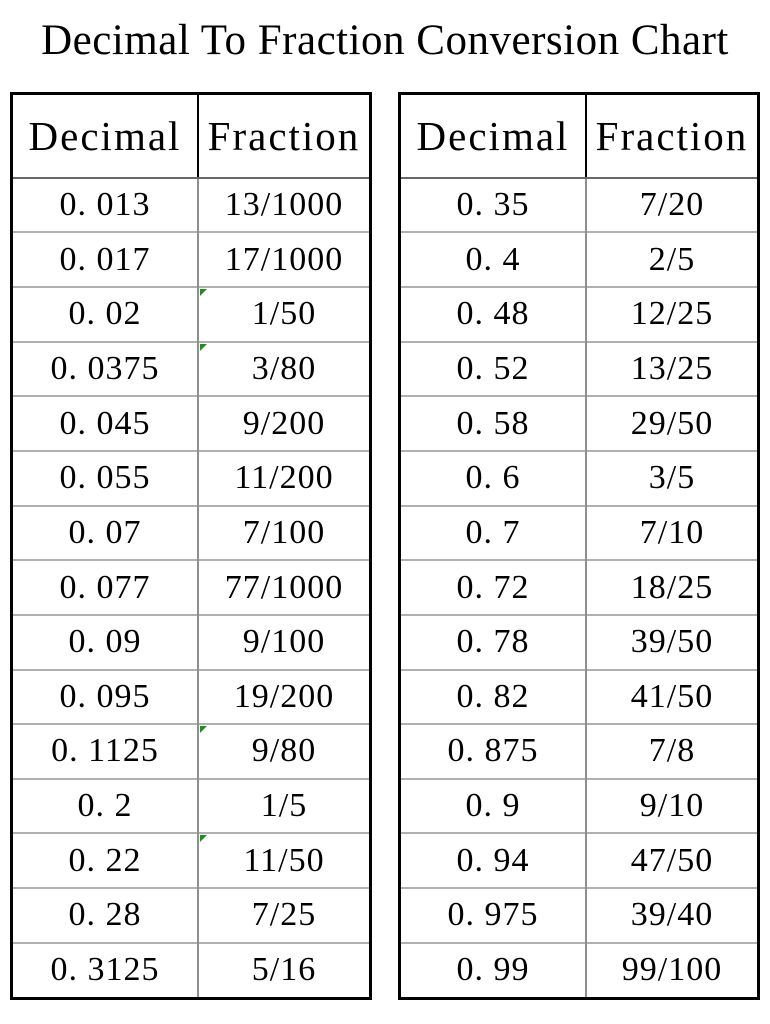 The width and height of the screenshot is (770, 1024). I want to click on decimal-cell: 0. 94, so click(493, 860).